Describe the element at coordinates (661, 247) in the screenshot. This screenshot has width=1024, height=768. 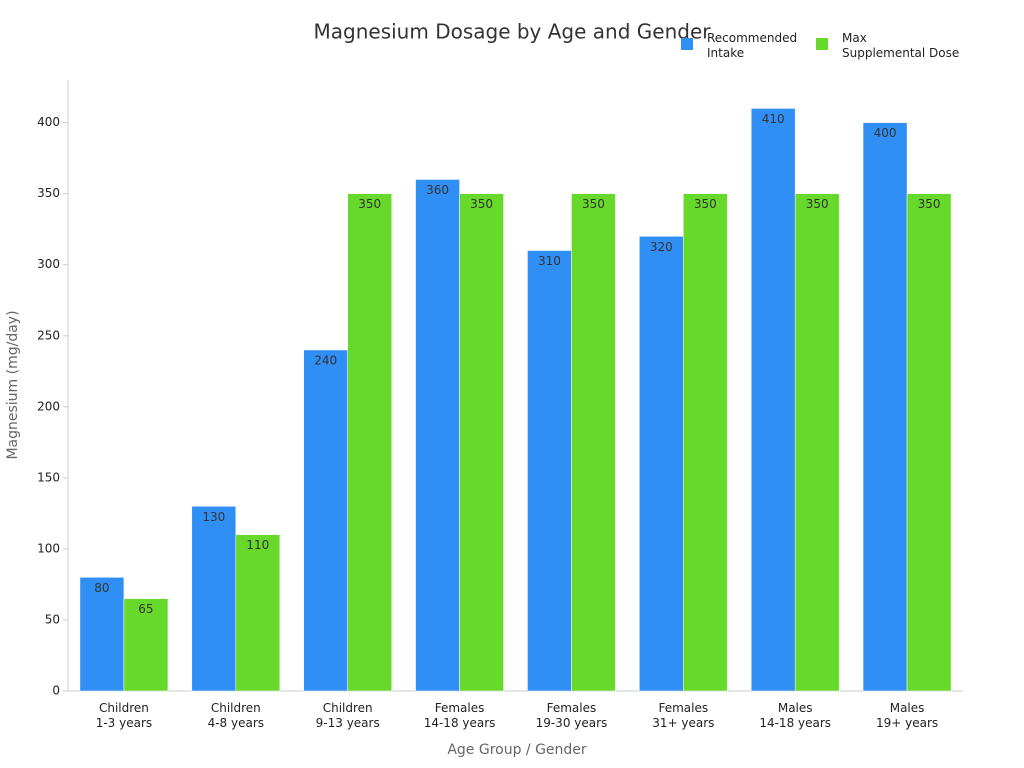
I see `value-label: 320` at that location.